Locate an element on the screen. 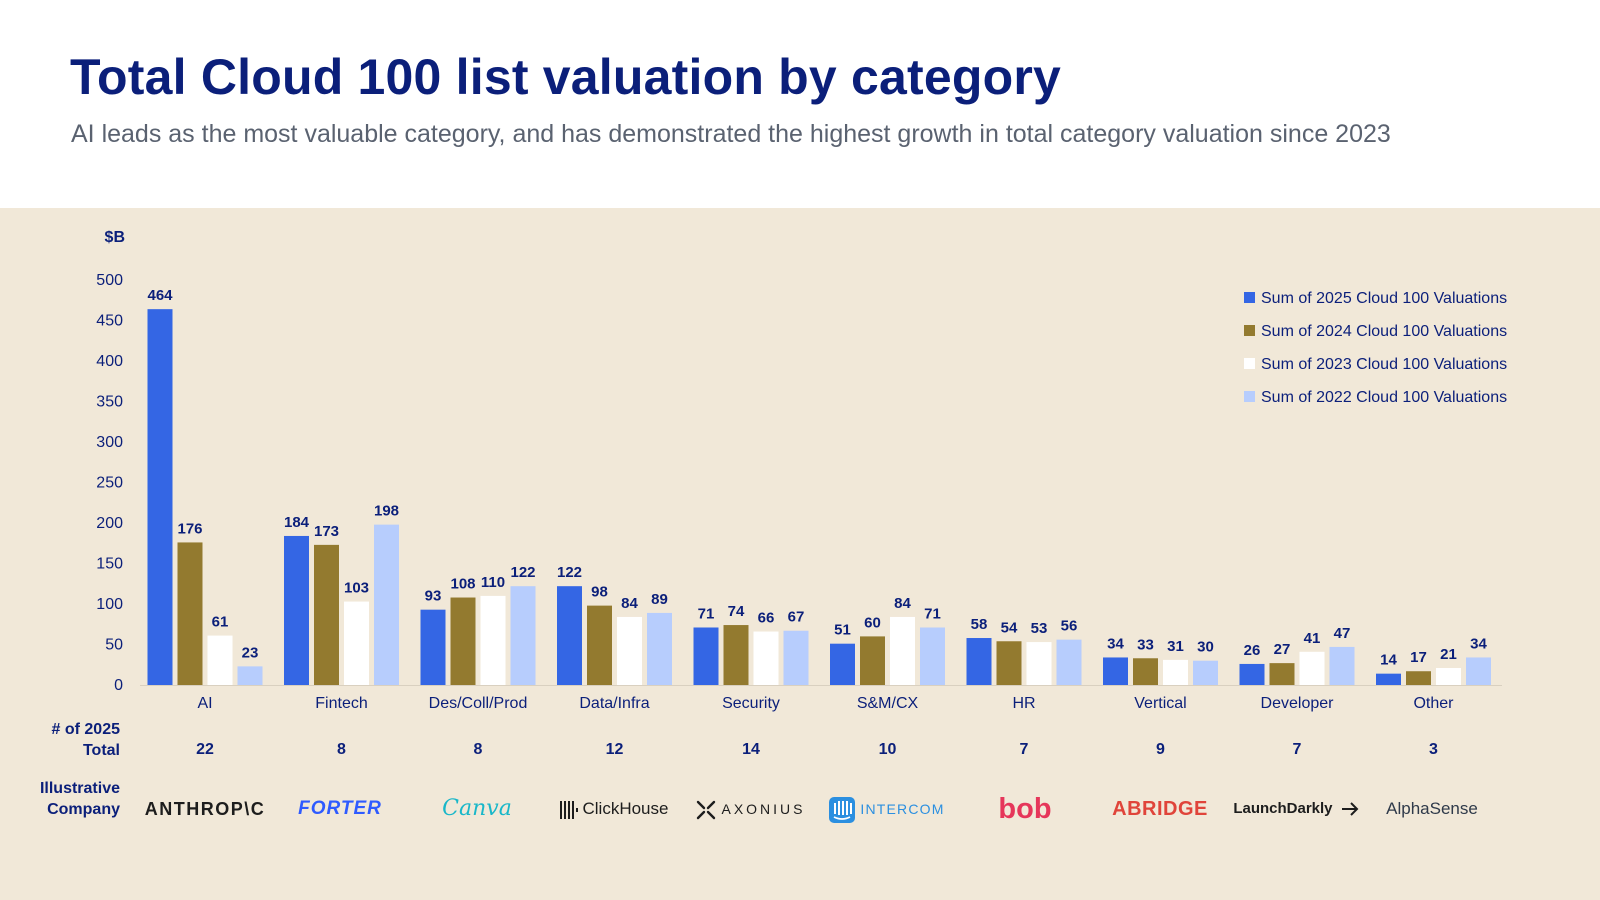  clickhouse-bars-icon is located at coordinates (568, 809).